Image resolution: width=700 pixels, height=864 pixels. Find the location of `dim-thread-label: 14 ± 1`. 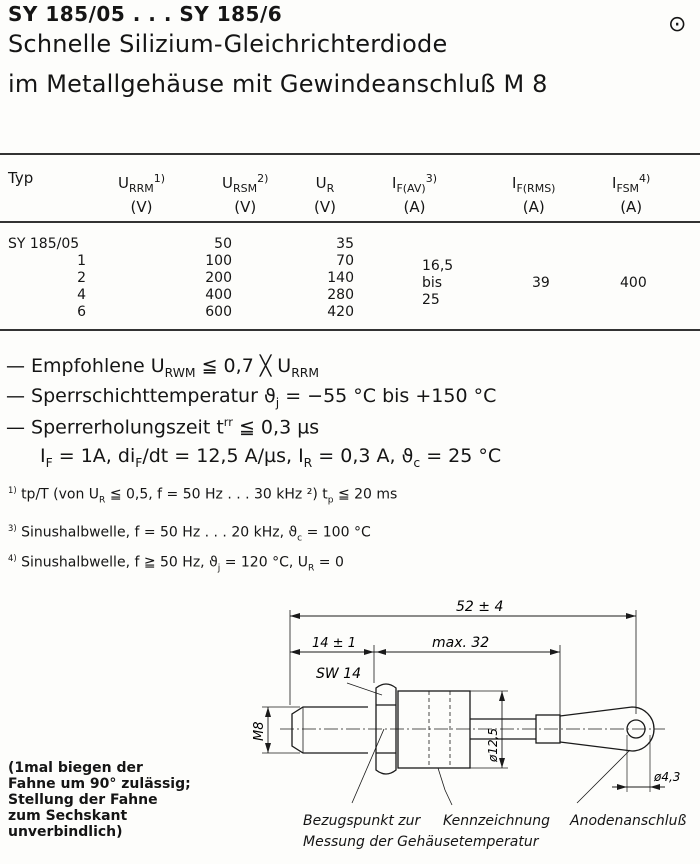

dim-thread-label: 14 ± 1 is located at coordinates (334, 643).